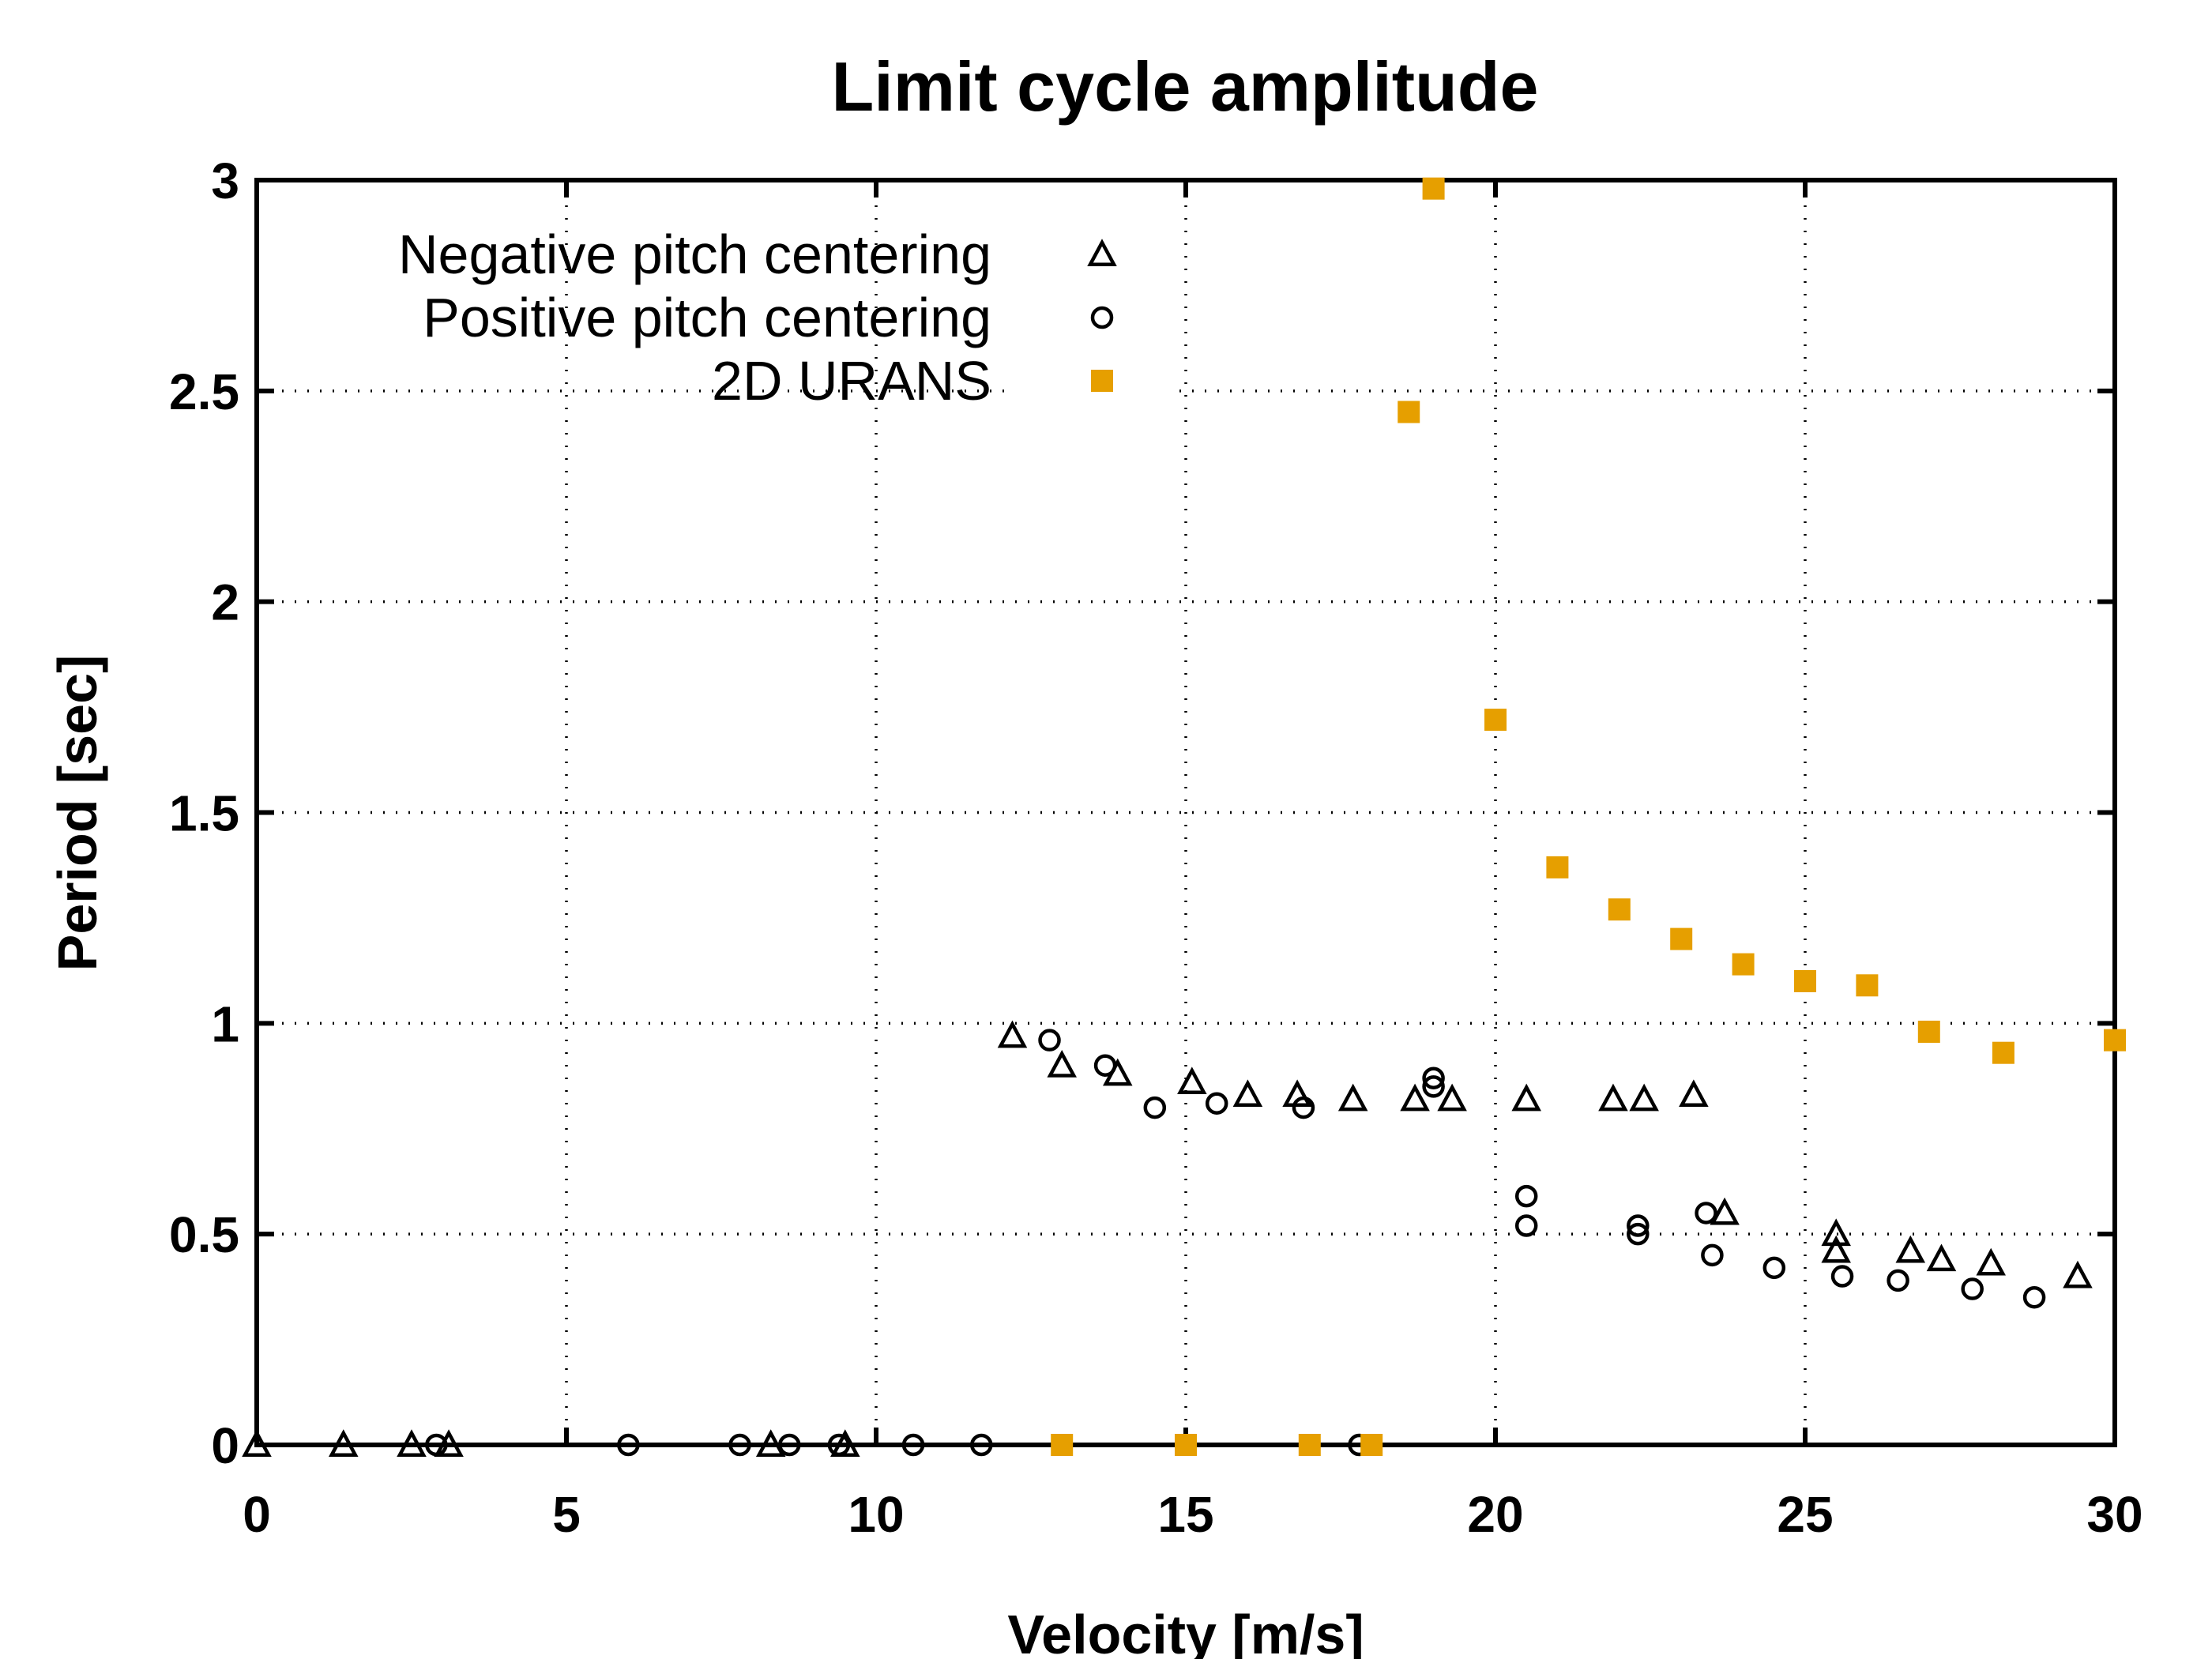  I want to click on legend-label: Positive pitch centering, so click(707, 317).